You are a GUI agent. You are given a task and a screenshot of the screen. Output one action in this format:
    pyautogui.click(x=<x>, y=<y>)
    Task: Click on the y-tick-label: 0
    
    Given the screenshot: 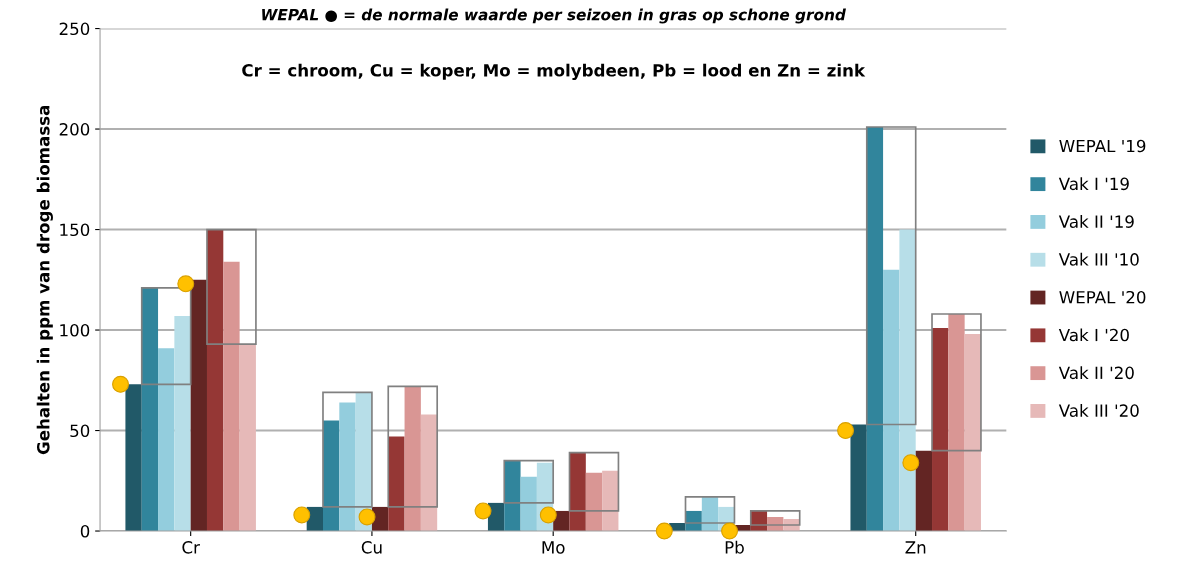 What is the action you would take?
    pyautogui.click(x=85, y=531)
    